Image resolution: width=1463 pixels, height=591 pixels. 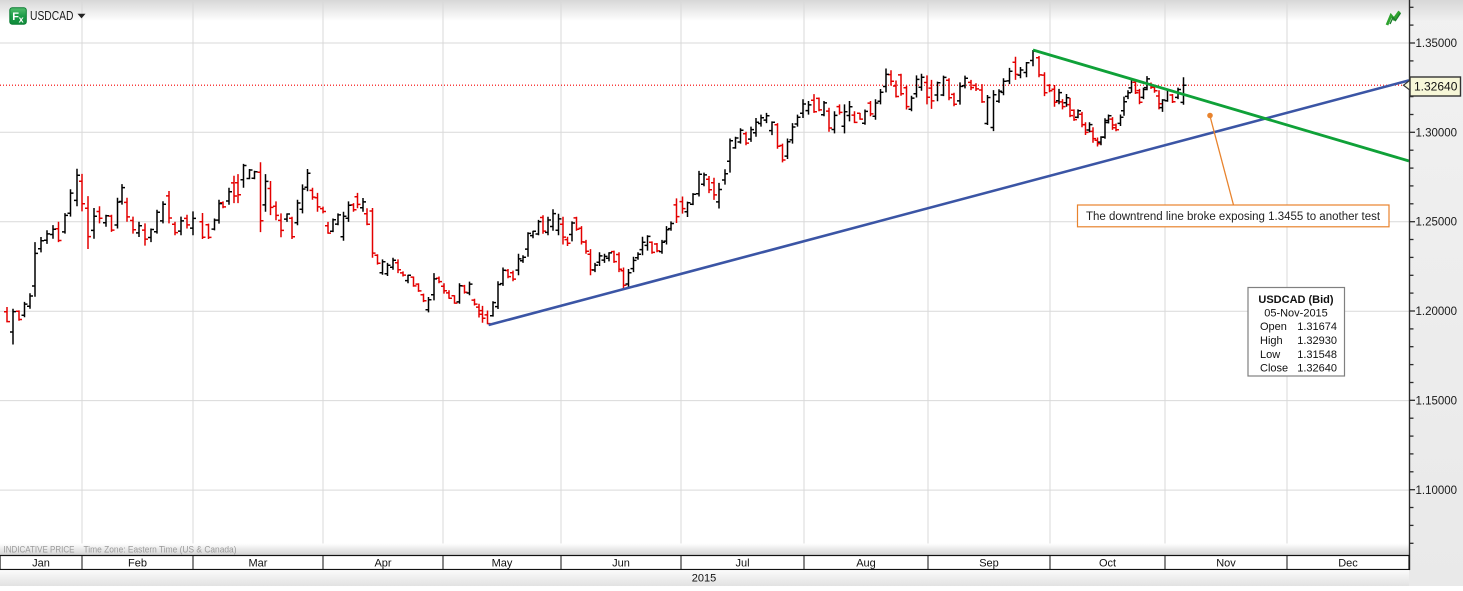 What do you see at coordinates (1437, 312) in the screenshot?
I see `svg-text: 1.20000` at bounding box center [1437, 312].